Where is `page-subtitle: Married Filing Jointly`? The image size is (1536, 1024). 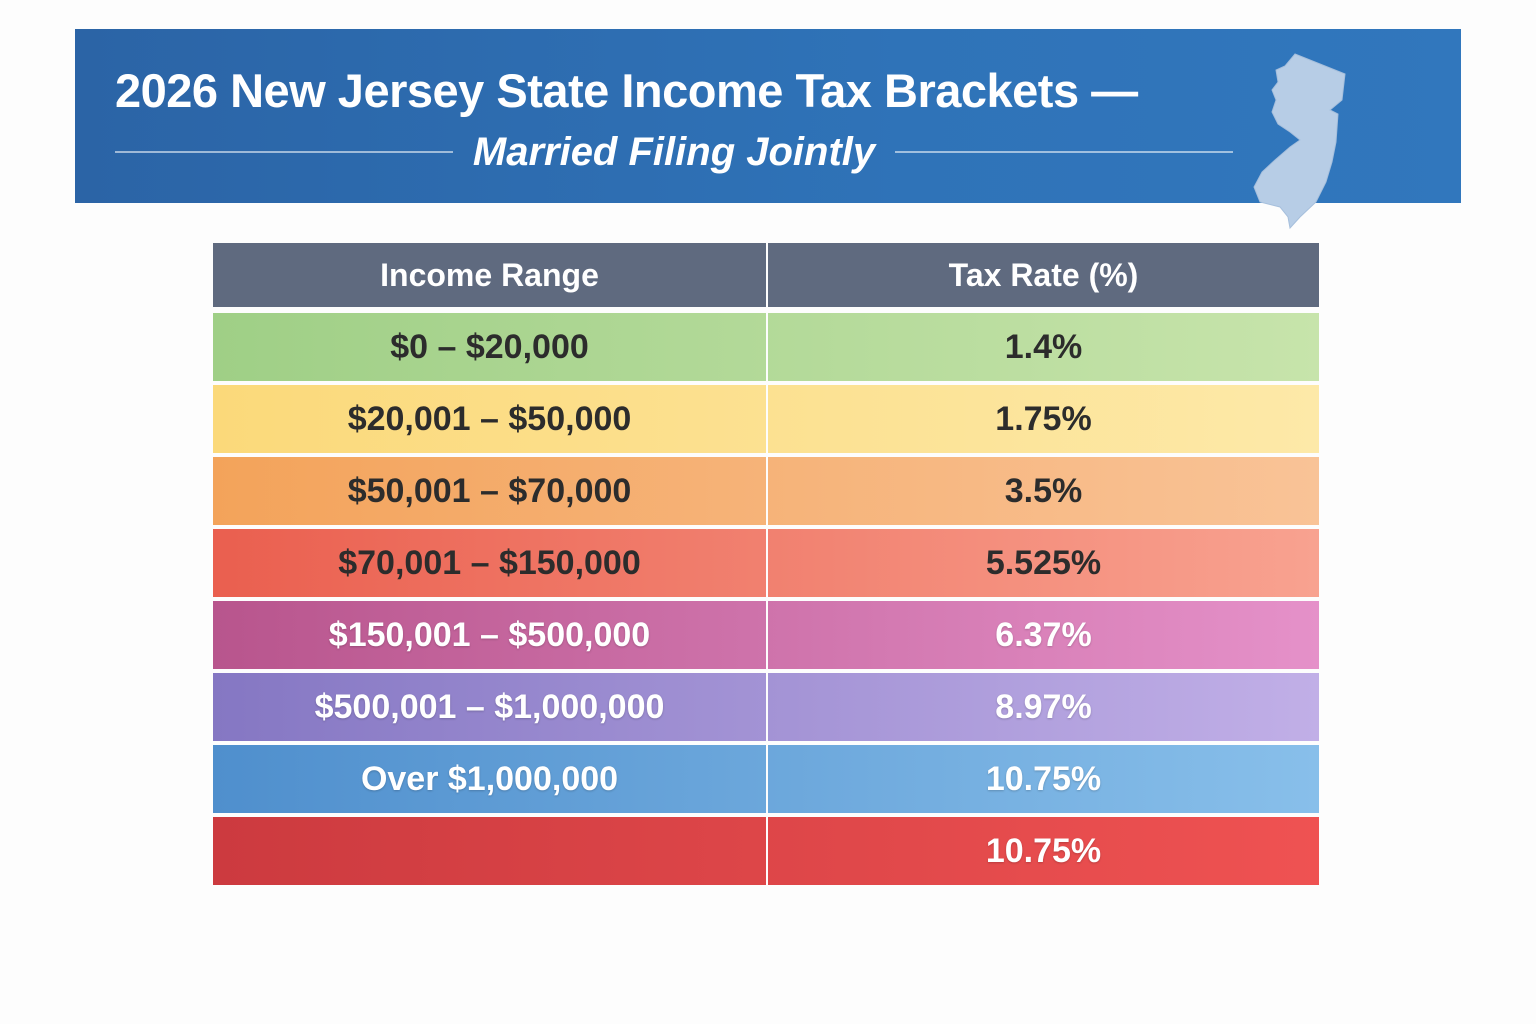
page-subtitle: Married Filing Jointly is located at coordinates (674, 151).